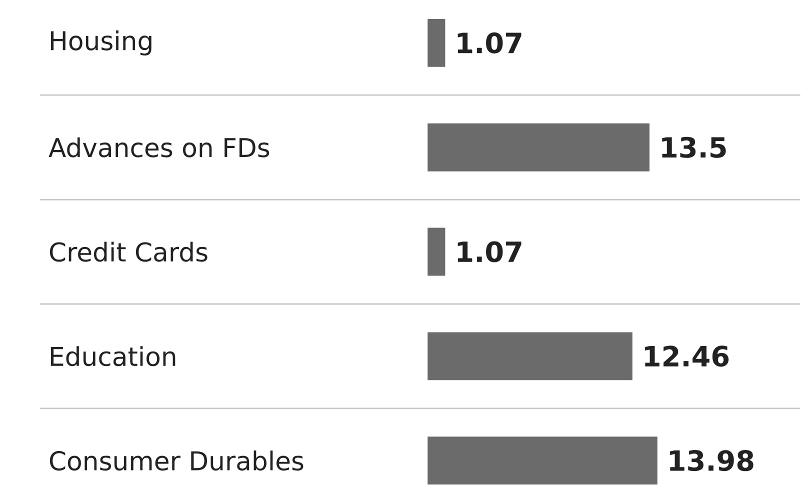 This screenshot has height=500, width=801. Describe the element at coordinates (159, 148) in the screenshot. I see `y-tick-label: Advances on FDs` at that location.